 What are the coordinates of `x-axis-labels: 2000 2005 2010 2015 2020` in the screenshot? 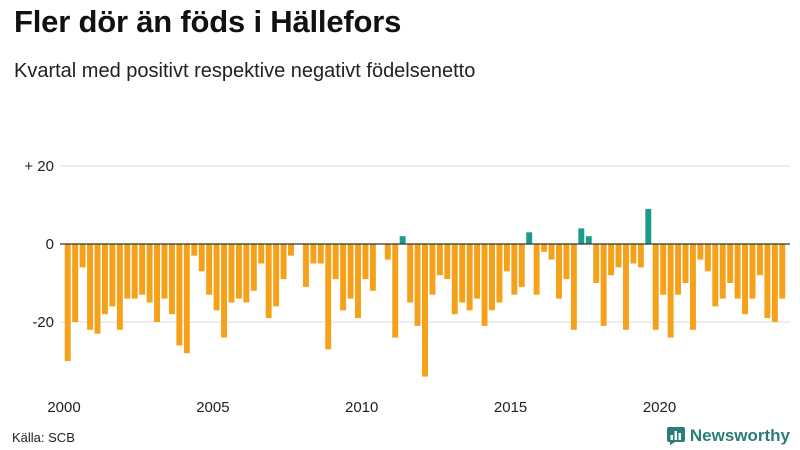 It's located at (361, 407).